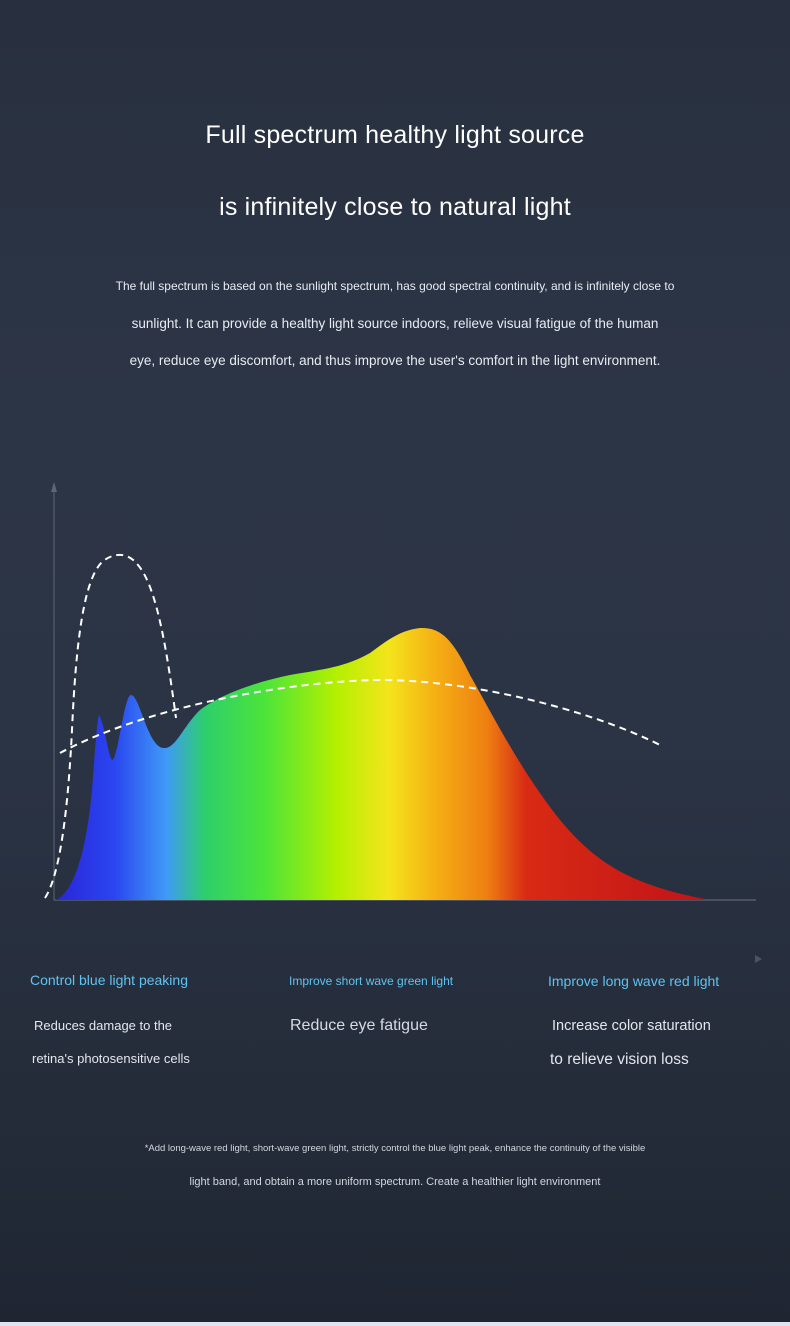 The height and width of the screenshot is (1326, 790). Describe the element at coordinates (103, 1025) in the screenshot. I see `feature-1-line-1: Reduces damage to the` at that location.